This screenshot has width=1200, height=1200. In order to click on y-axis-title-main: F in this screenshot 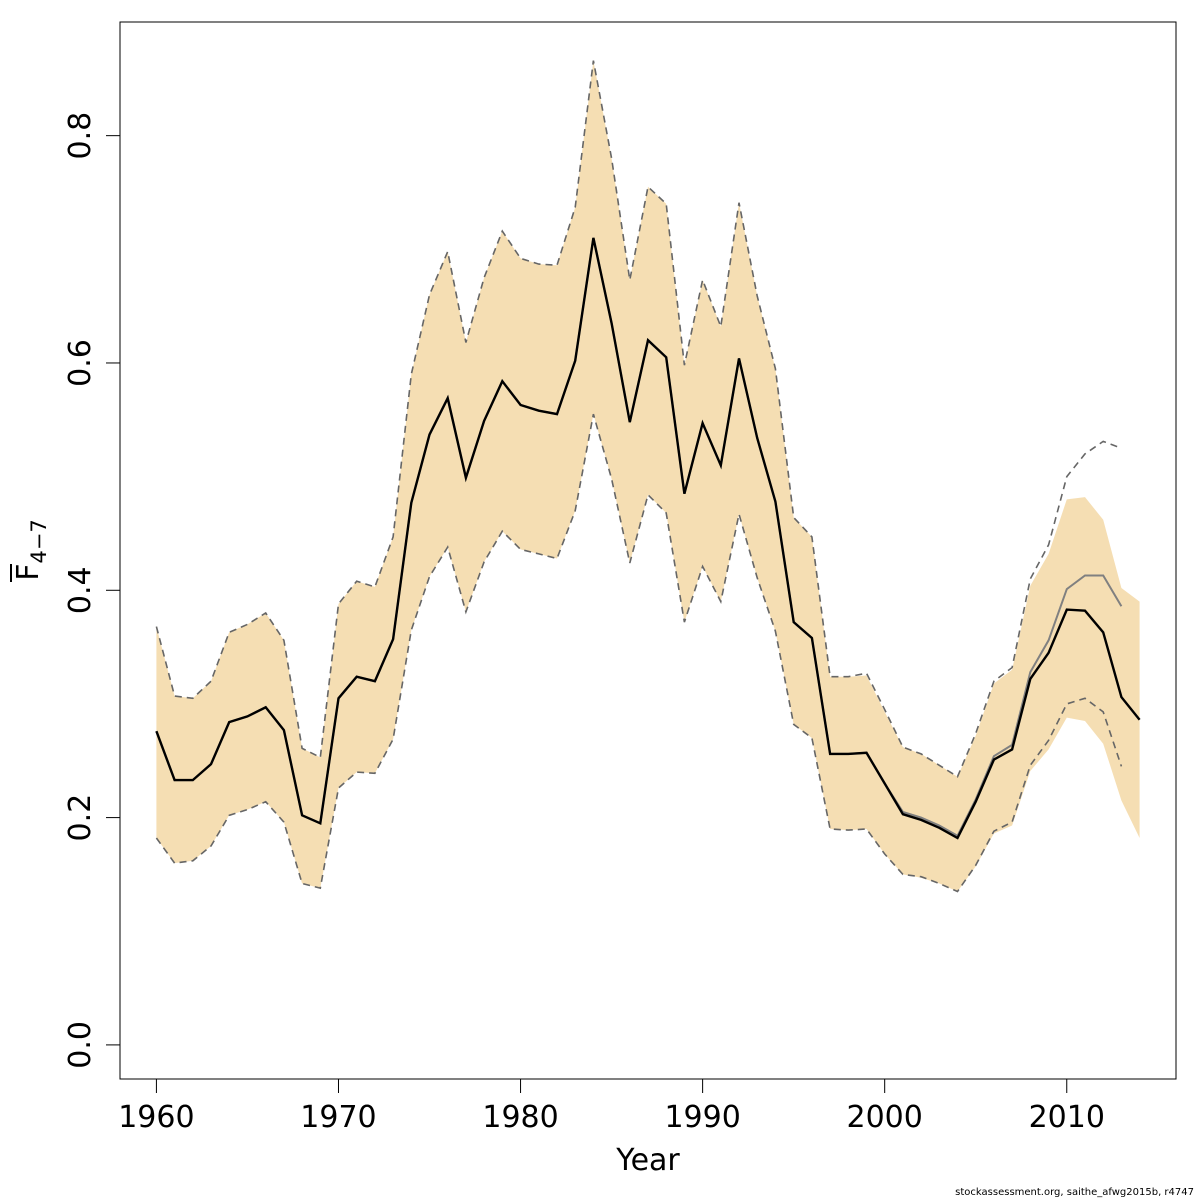, I will do `click(28, 572)`.